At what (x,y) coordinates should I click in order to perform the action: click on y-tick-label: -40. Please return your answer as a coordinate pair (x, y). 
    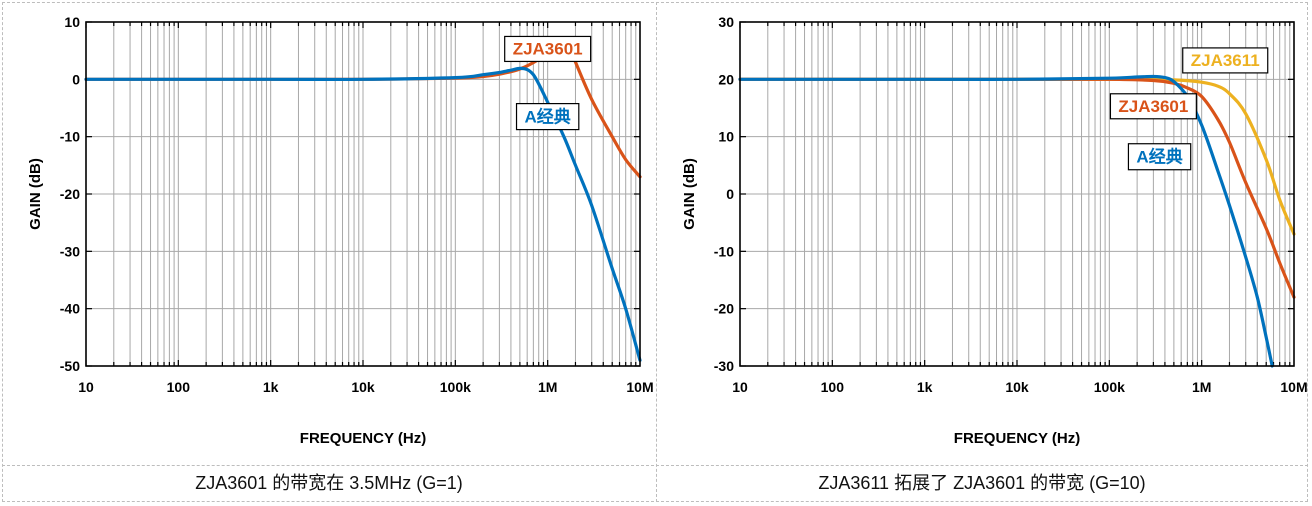
    Looking at the image, I should click on (70, 309).